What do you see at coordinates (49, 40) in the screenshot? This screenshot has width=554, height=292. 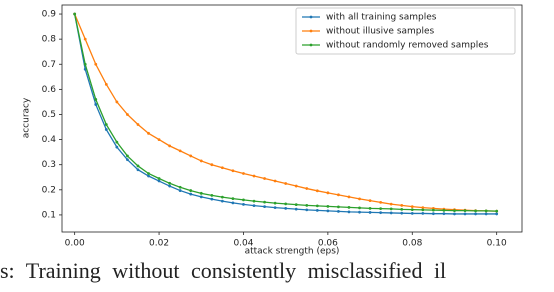 I see `y-tick-label: 0.8` at bounding box center [49, 40].